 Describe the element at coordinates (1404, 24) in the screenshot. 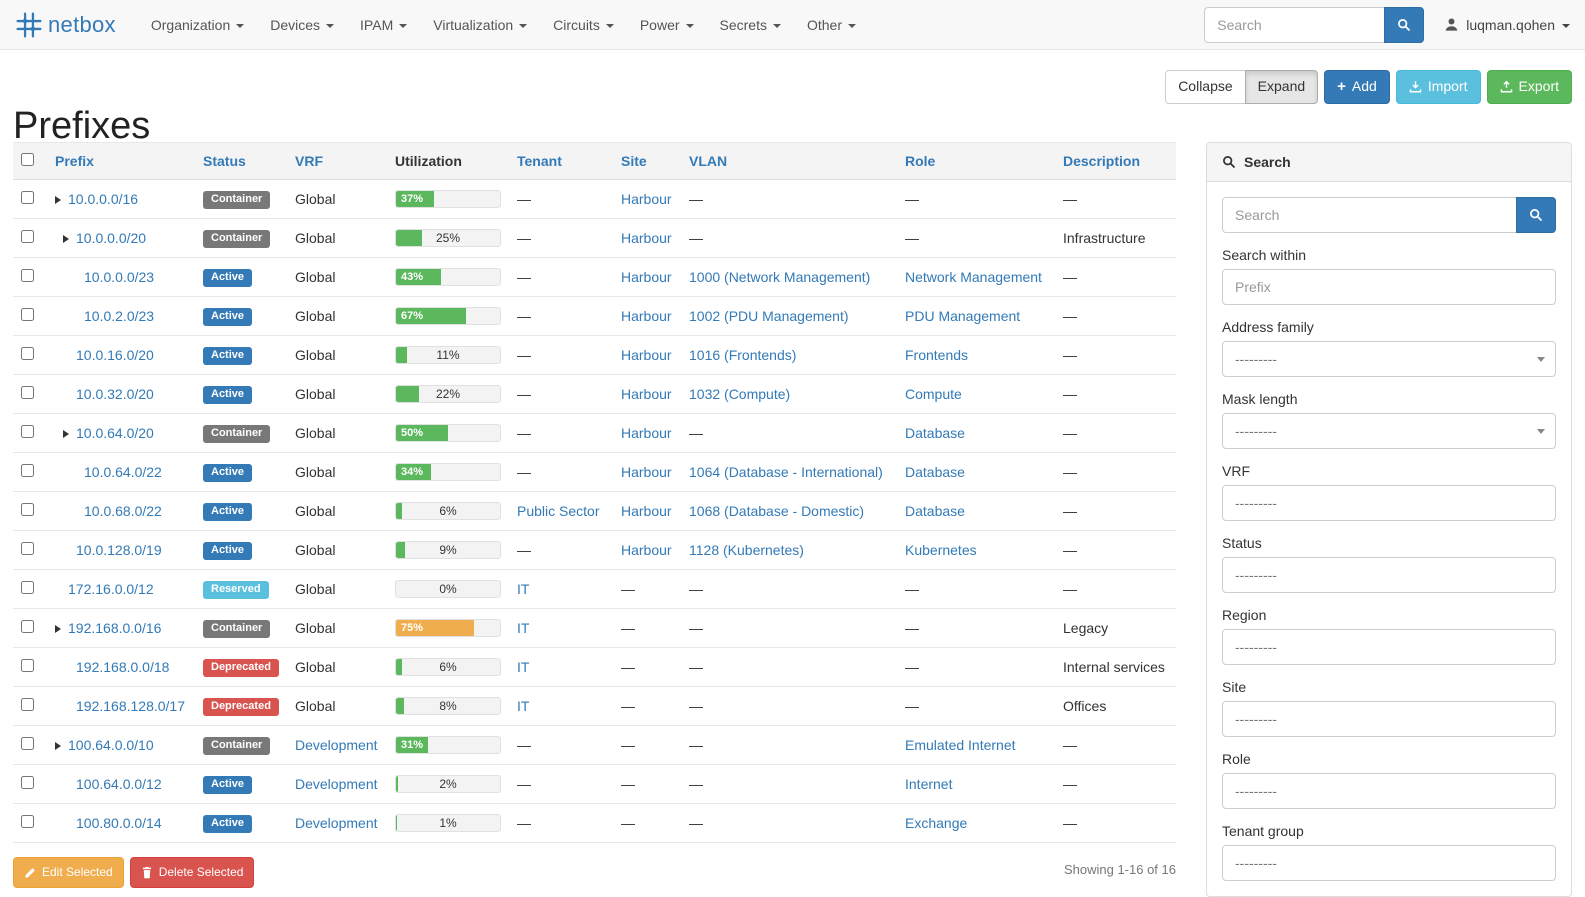

I see `navbar-search-button` at that location.